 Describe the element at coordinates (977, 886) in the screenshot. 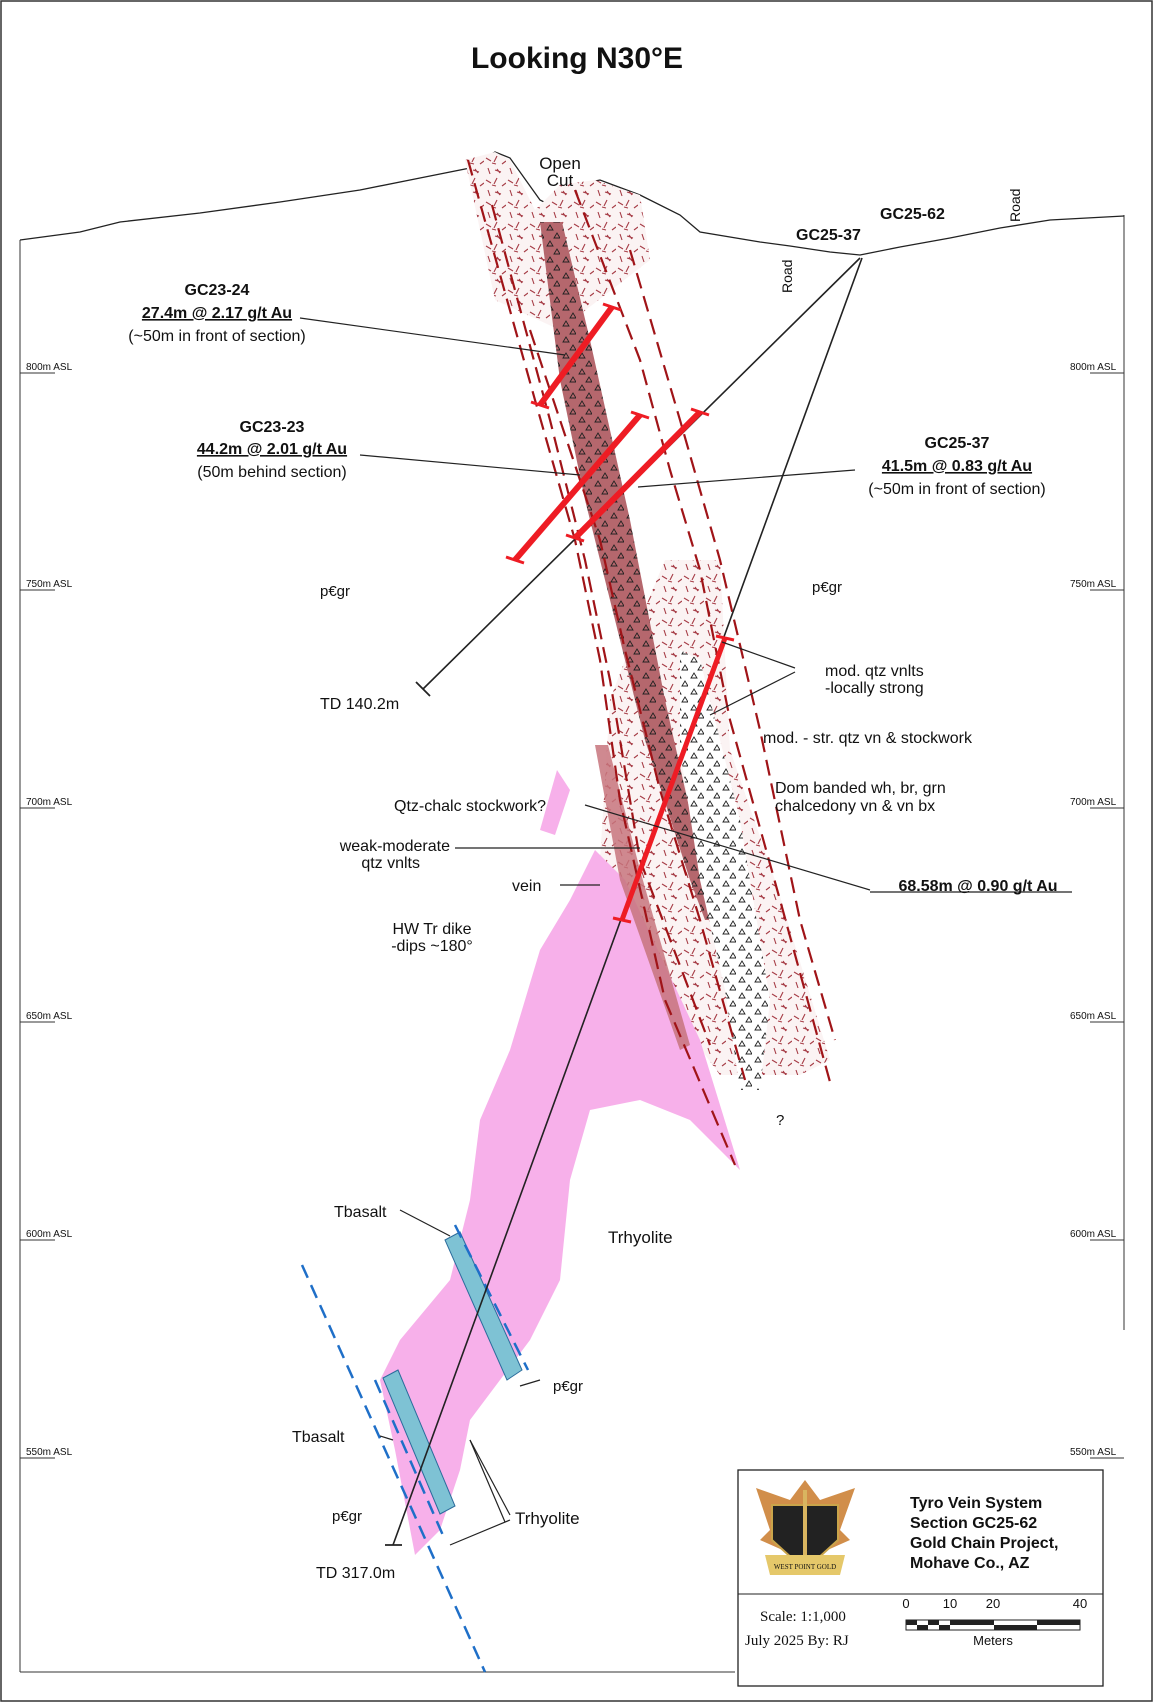

I see `label-gc25-62-result: 68.58m @ 0.90 g/t Au` at that location.